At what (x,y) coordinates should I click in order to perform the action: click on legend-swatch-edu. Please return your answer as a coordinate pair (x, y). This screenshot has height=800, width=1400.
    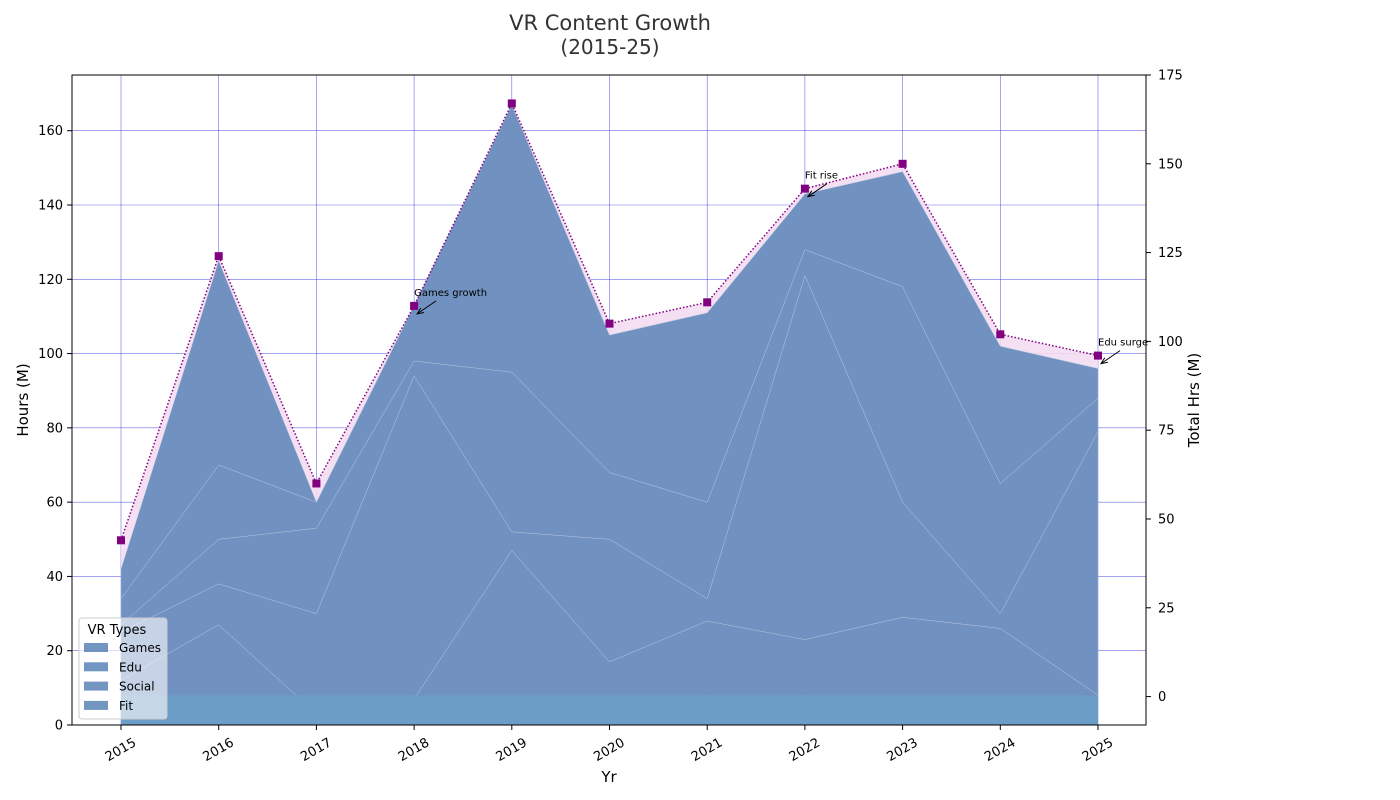
    Looking at the image, I should click on (96, 667).